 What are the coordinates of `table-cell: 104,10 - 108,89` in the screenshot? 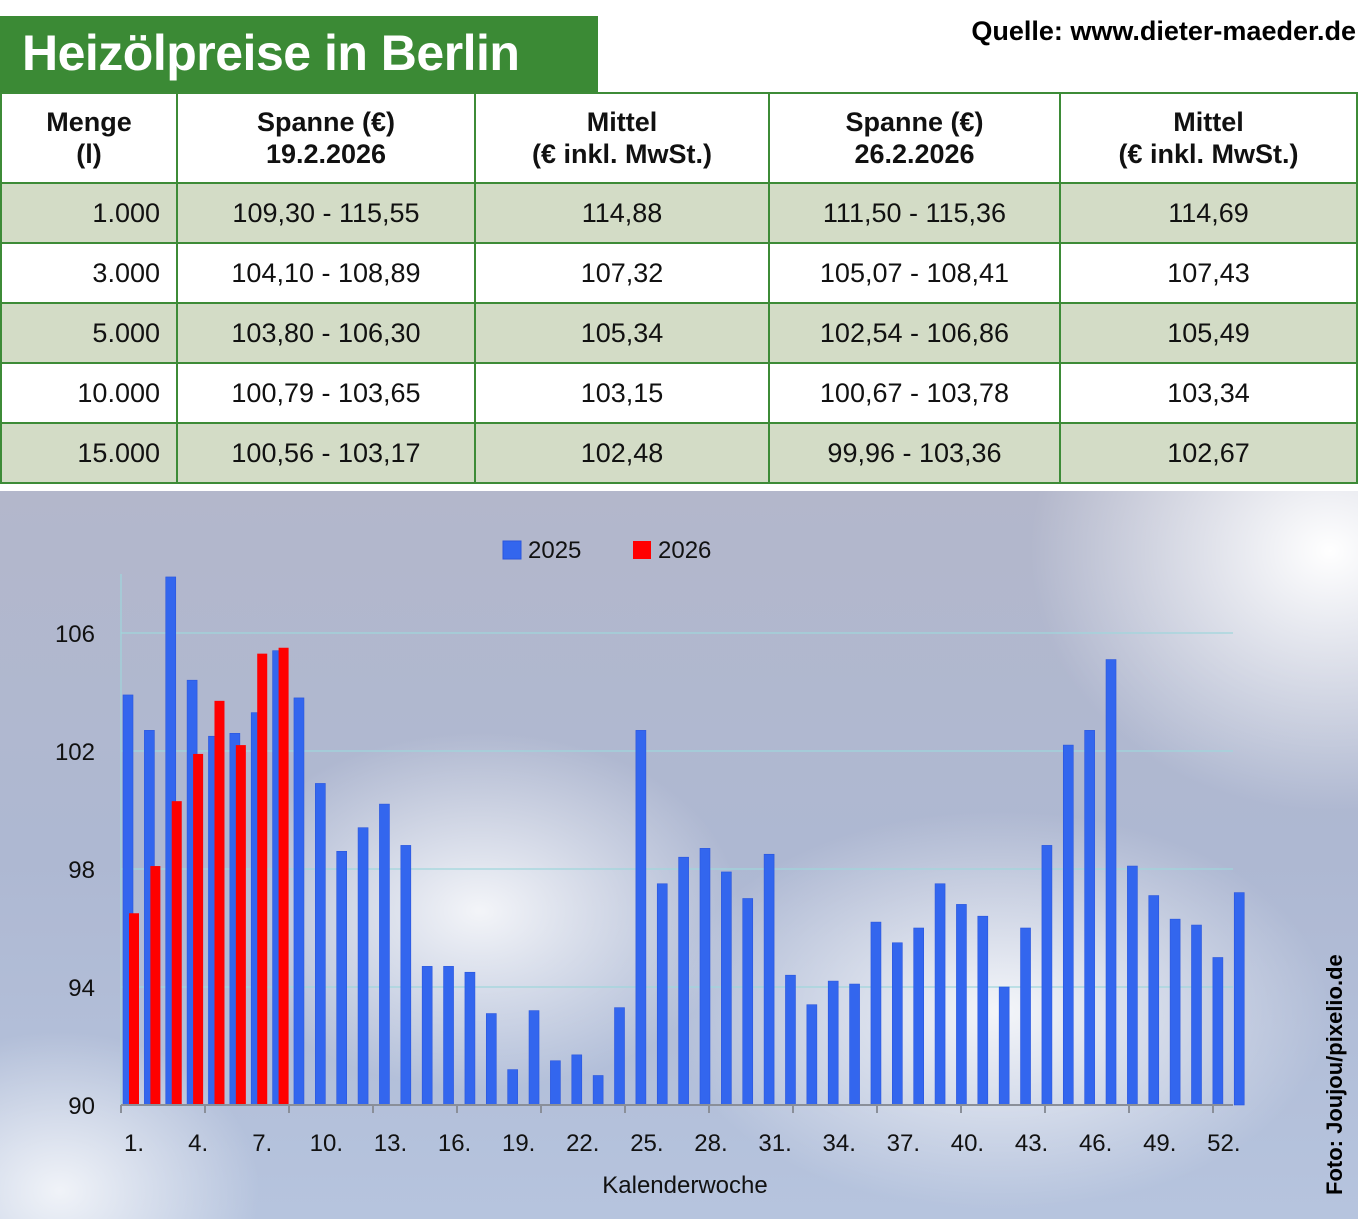 It's located at (326, 273).